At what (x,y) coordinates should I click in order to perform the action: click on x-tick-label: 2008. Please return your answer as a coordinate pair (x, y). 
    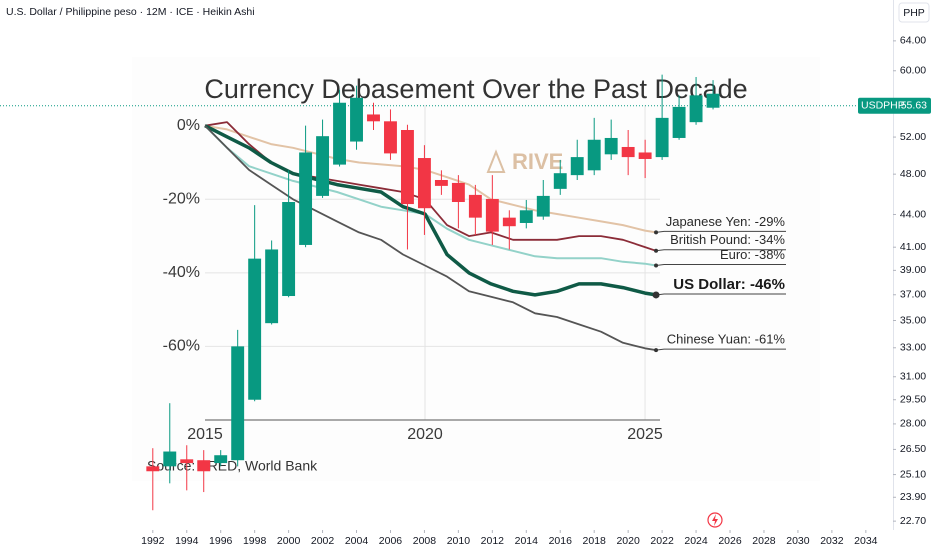
    Looking at the image, I should click on (425, 541).